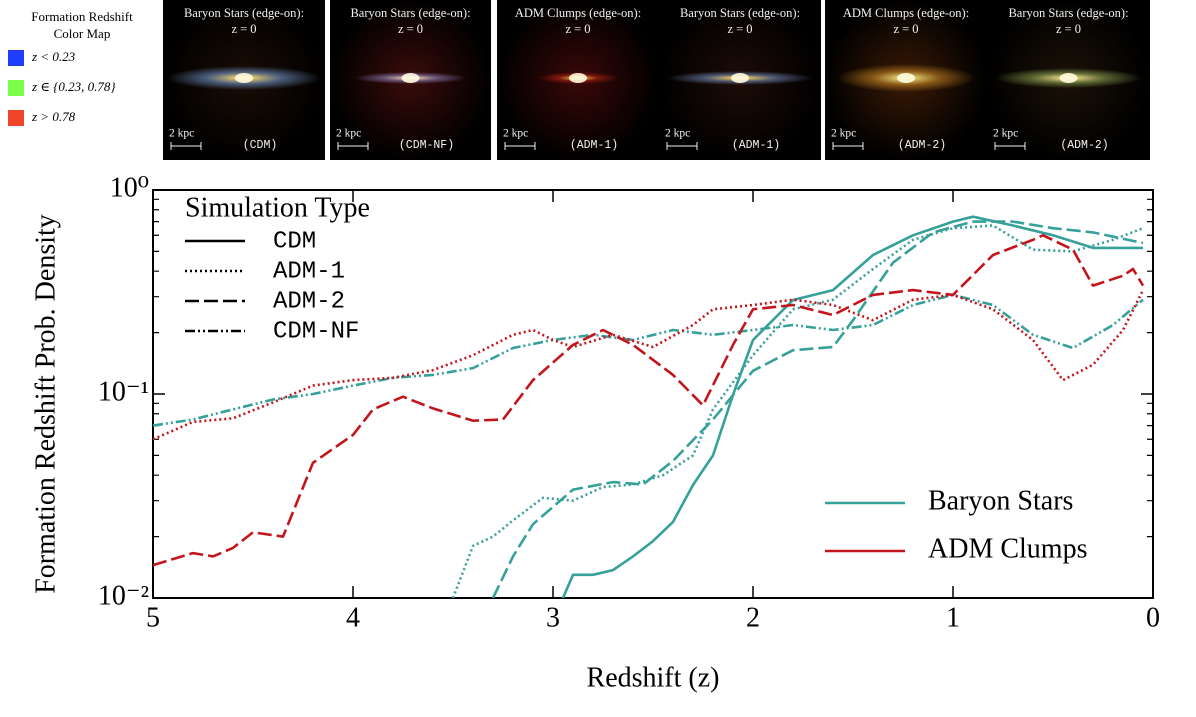  I want to click on panel-label: (CDM-NF), so click(426, 145).